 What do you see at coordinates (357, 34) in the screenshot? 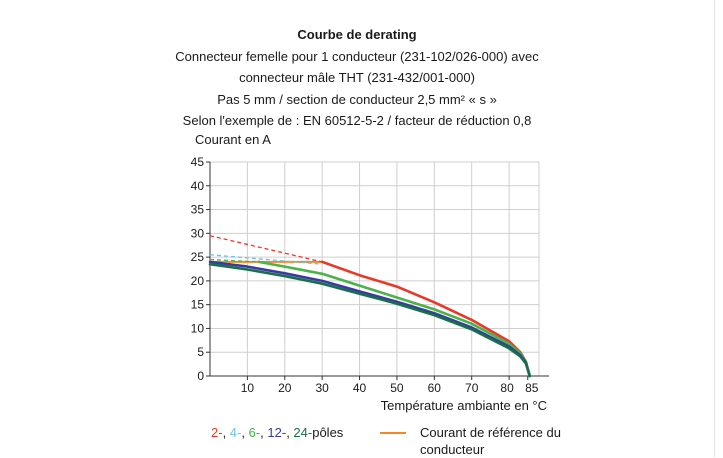
I see `chart-title: Courbe de derating` at bounding box center [357, 34].